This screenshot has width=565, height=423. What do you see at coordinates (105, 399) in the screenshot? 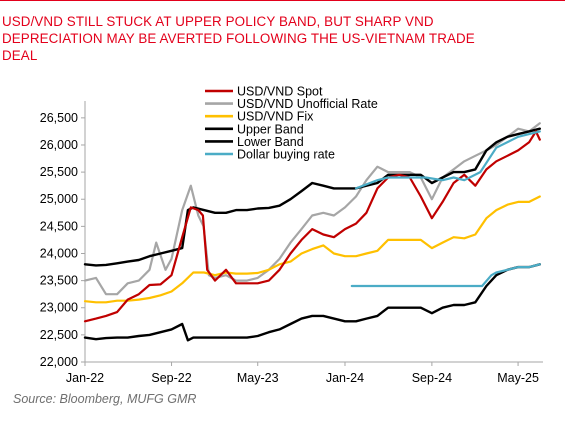
I see `source-note: Source: Bloomberg, MUFG GMR` at bounding box center [105, 399].